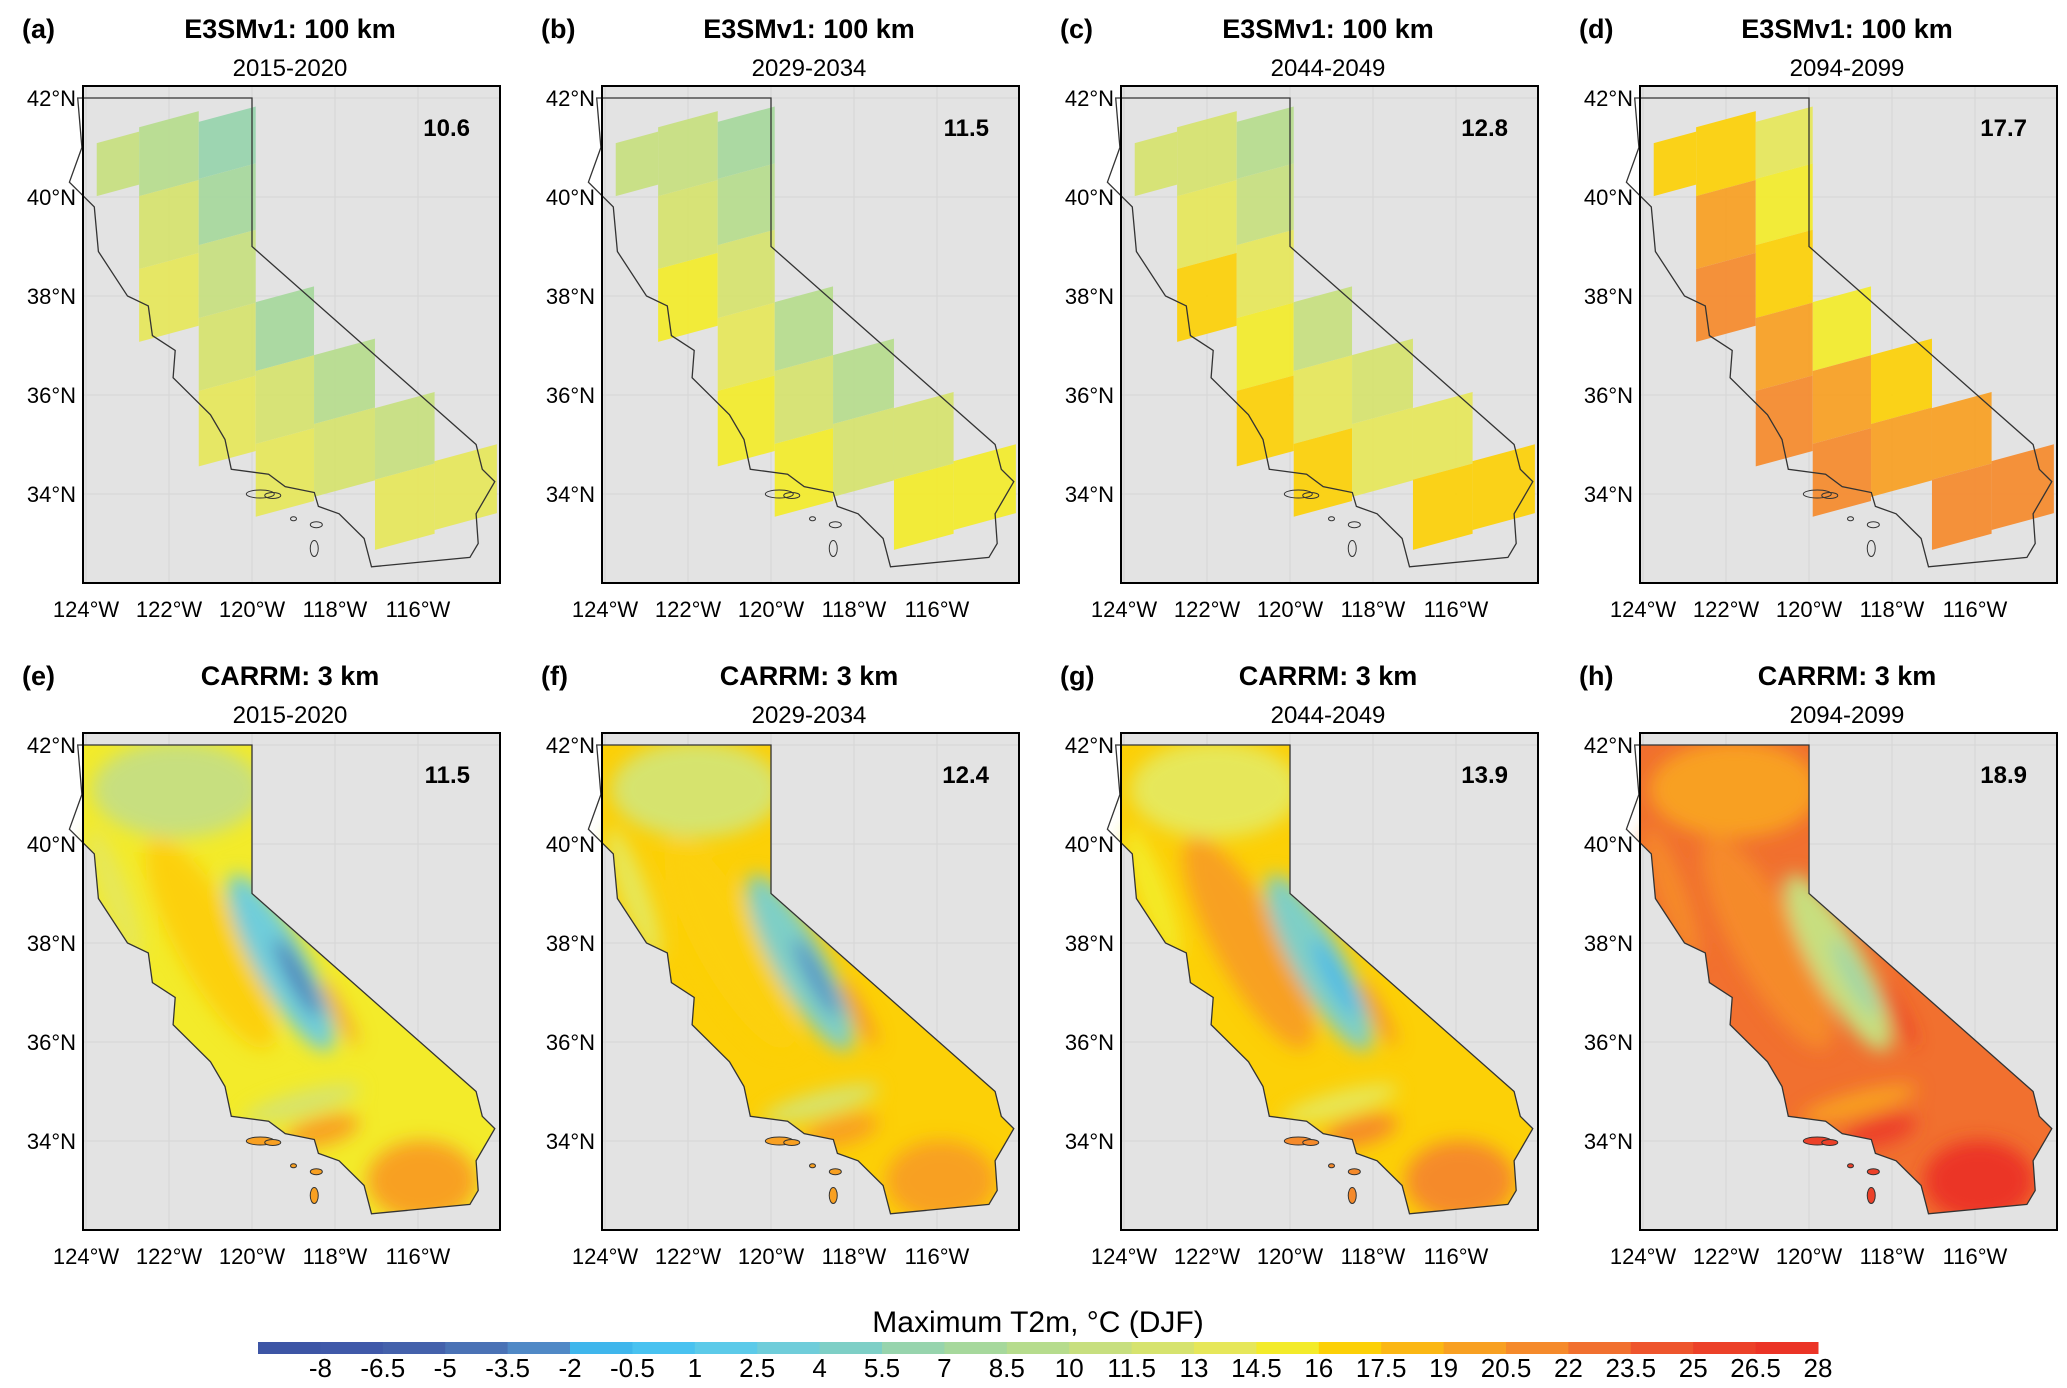  What do you see at coordinates (507, 1368) in the screenshot?
I see `colorbar-tick-label: -3.5` at bounding box center [507, 1368].